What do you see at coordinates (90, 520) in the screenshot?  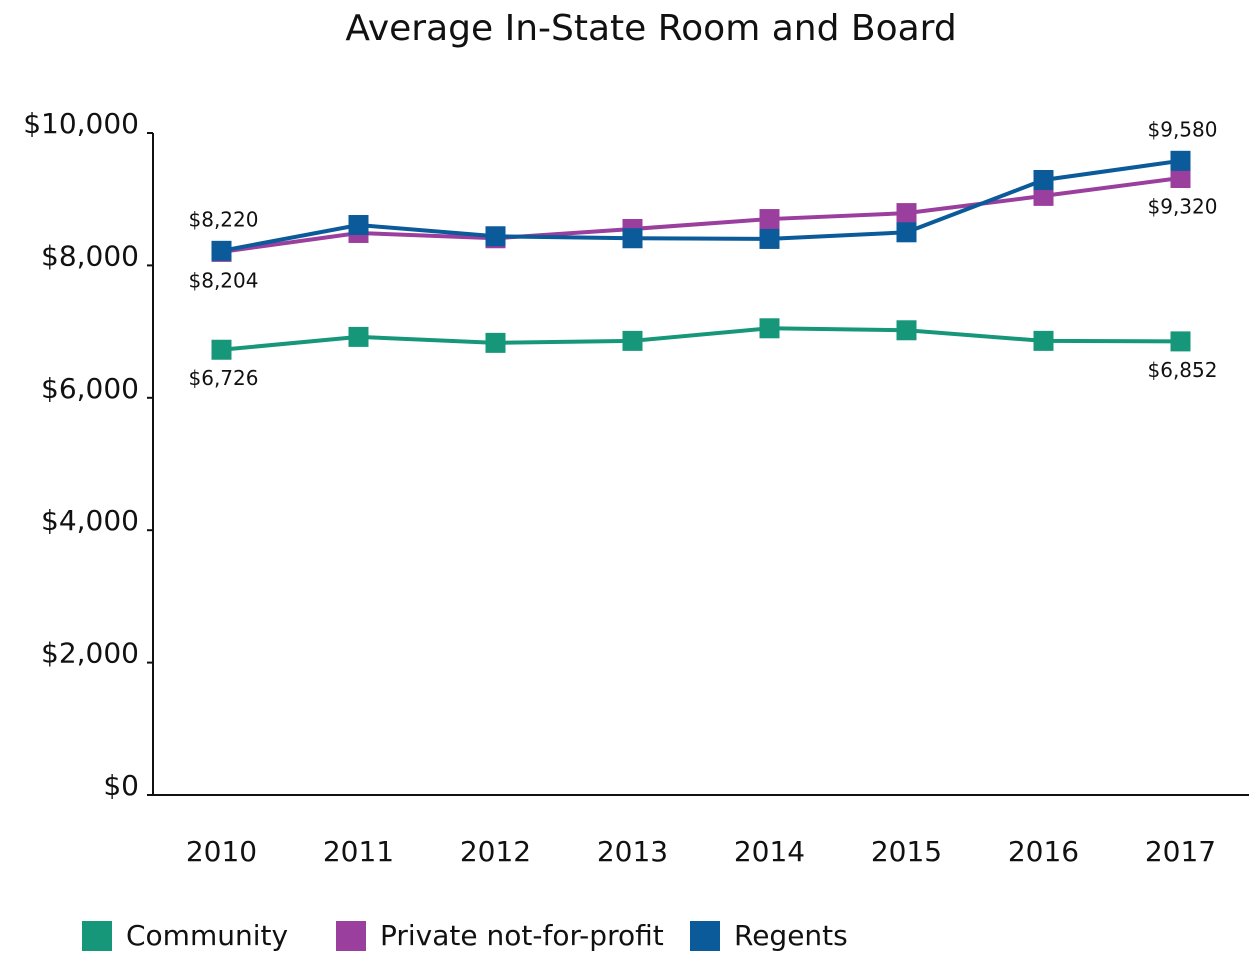 I see `y-tick-label: $4,000` at bounding box center [90, 520].